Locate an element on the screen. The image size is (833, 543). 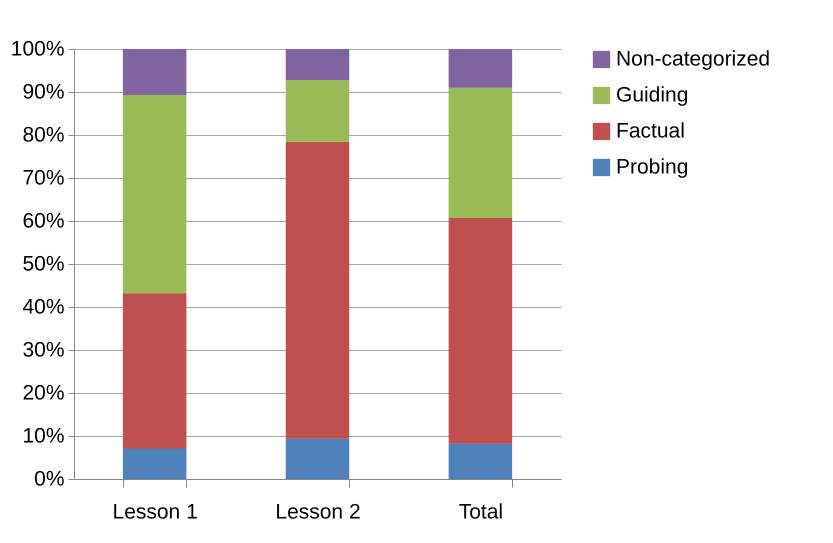
y-tick-label: 80% is located at coordinates (43, 135).